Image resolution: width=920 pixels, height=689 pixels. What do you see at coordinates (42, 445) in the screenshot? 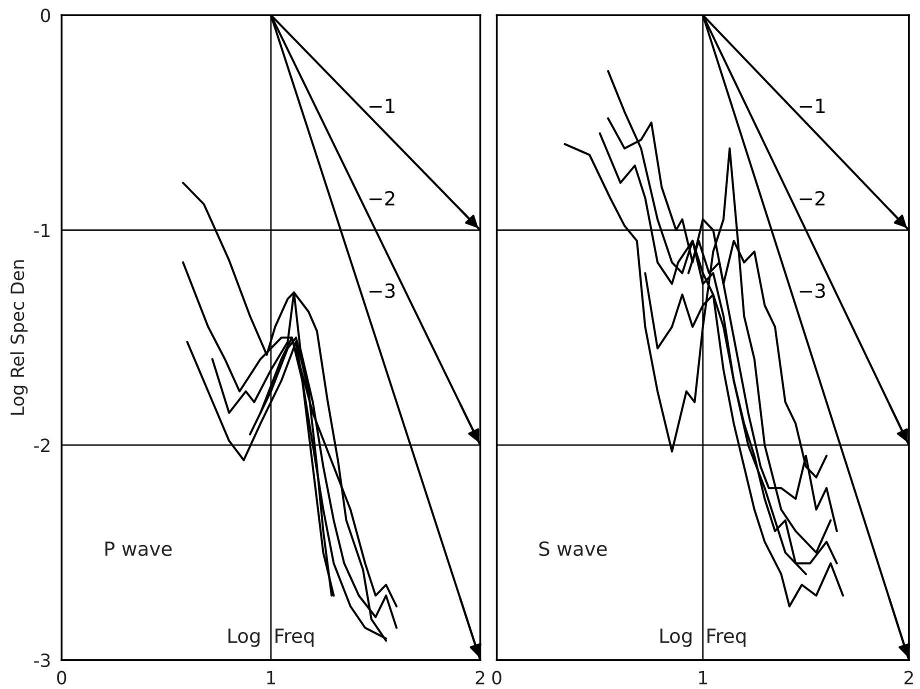
I see `y-tick-label: -2` at bounding box center [42, 445].